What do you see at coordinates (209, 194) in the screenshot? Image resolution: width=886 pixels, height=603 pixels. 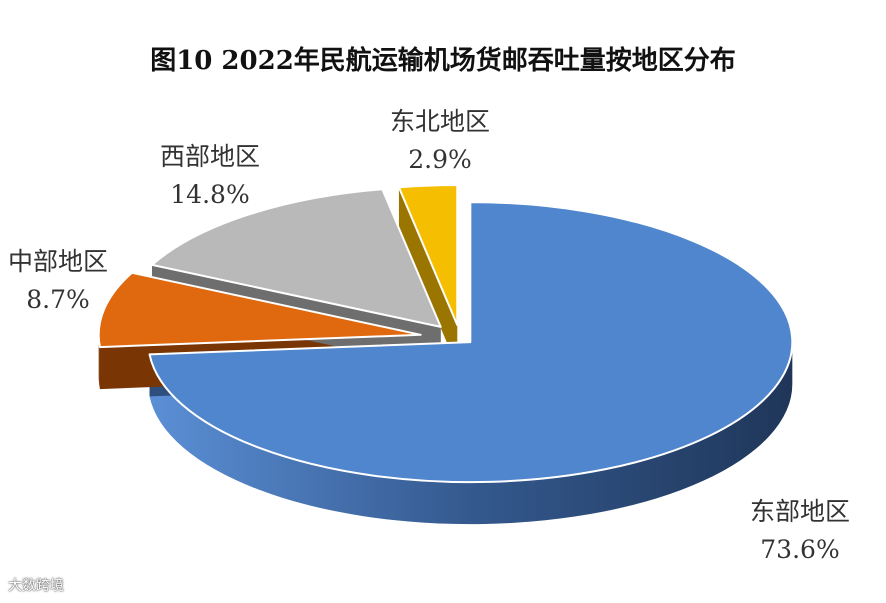 I see `slice-label-value-2: 14.8%` at bounding box center [209, 194].